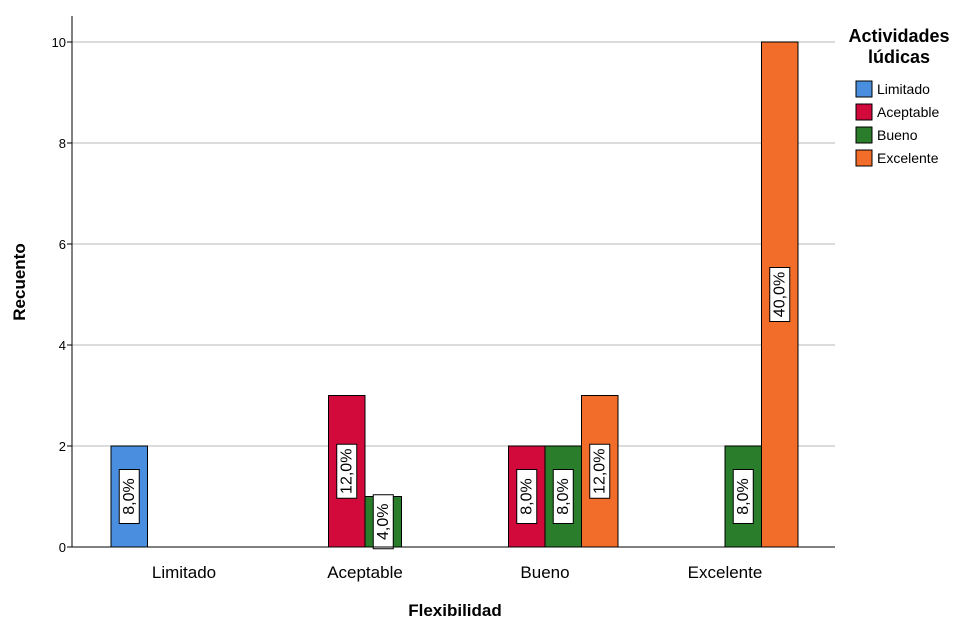  I want to click on x-tick-label: Aceptable, so click(365, 572).